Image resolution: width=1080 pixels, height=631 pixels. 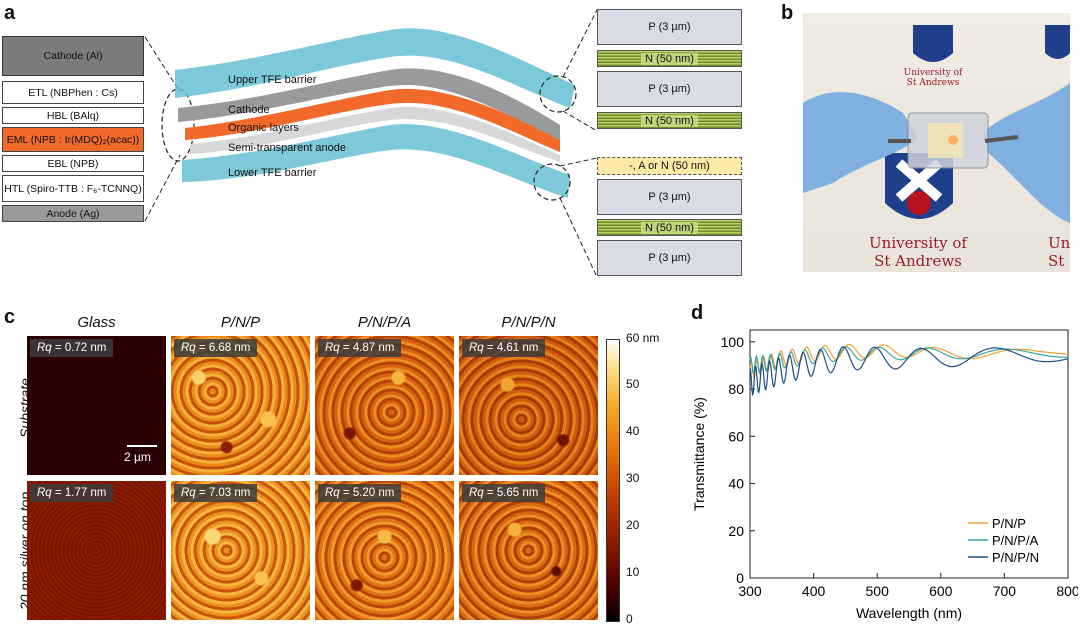 What do you see at coordinates (10, 13) in the screenshot?
I see `panel-label-a: a` at bounding box center [10, 13].